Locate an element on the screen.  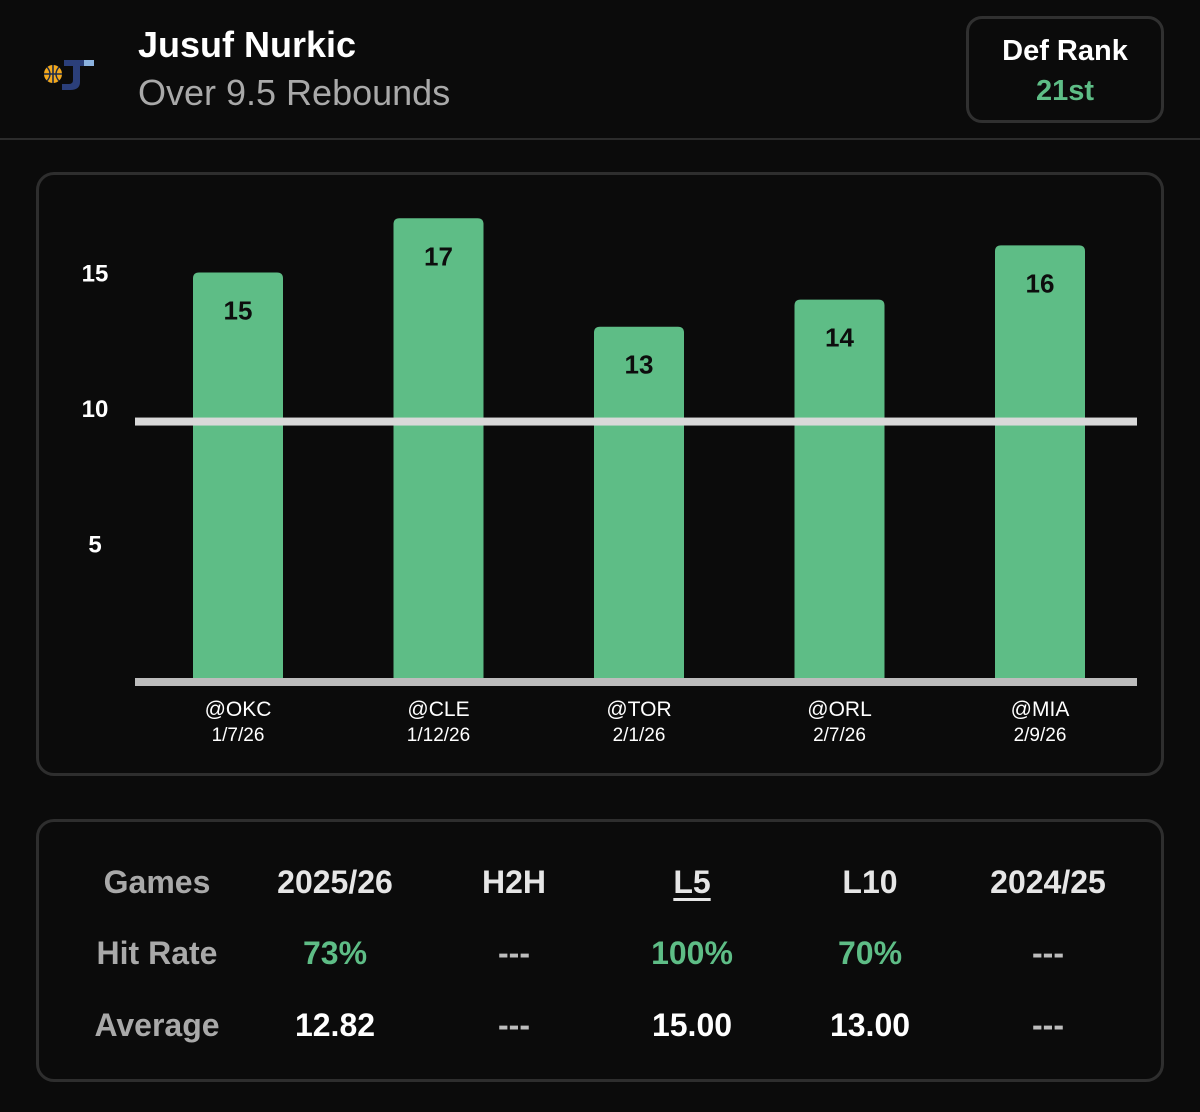
y-tick-label: 5 is located at coordinates (94, 545).